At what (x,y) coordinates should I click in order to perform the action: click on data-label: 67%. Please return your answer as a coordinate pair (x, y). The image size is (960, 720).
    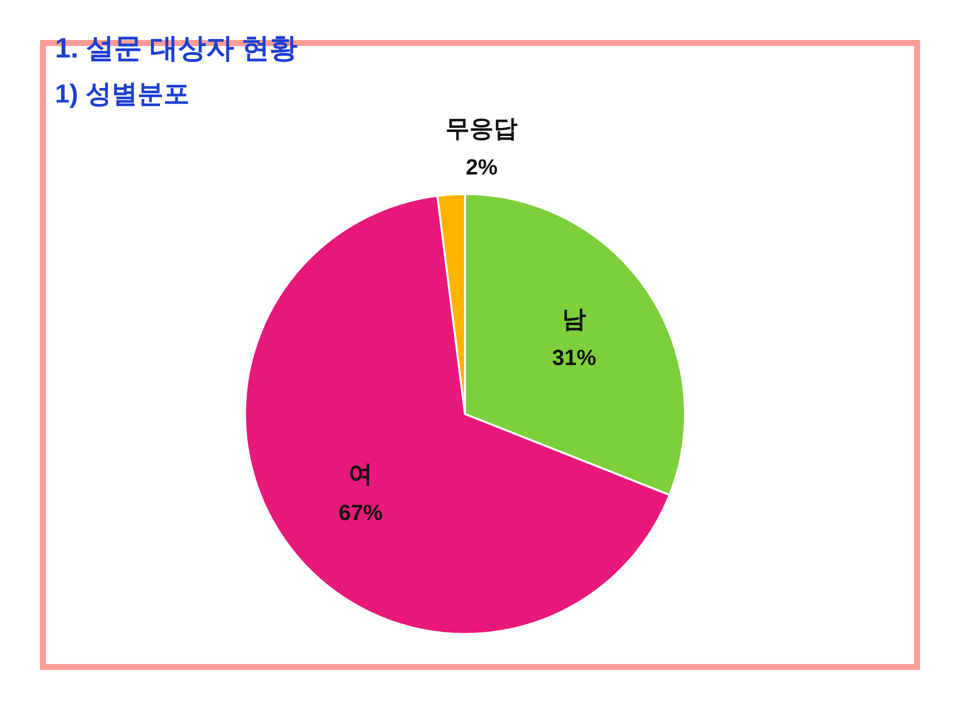
    Looking at the image, I should click on (360, 512).